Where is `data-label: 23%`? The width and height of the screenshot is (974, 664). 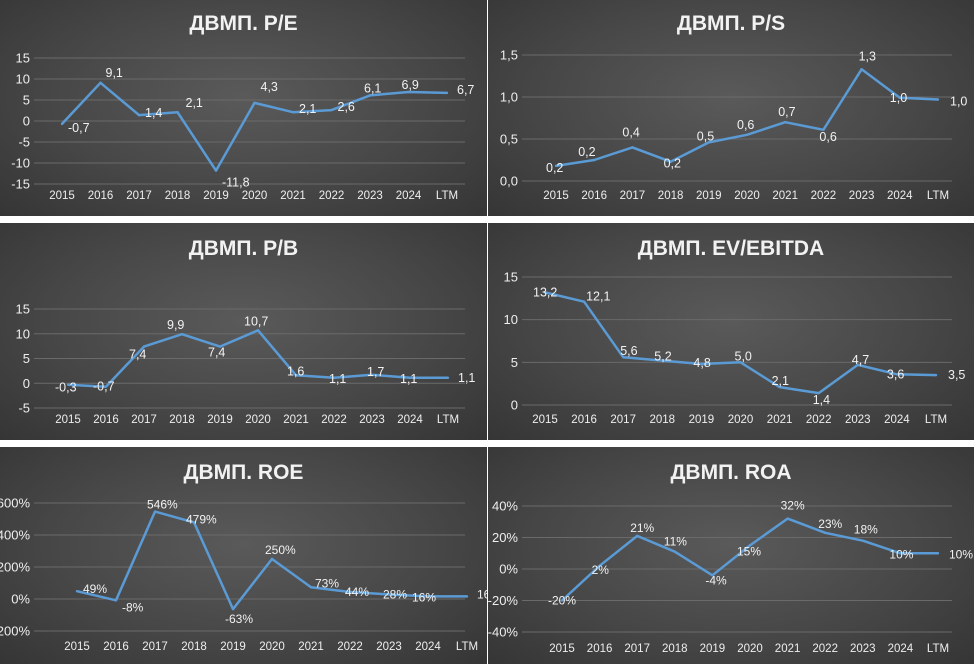
data-label: 23% is located at coordinates (830, 524).